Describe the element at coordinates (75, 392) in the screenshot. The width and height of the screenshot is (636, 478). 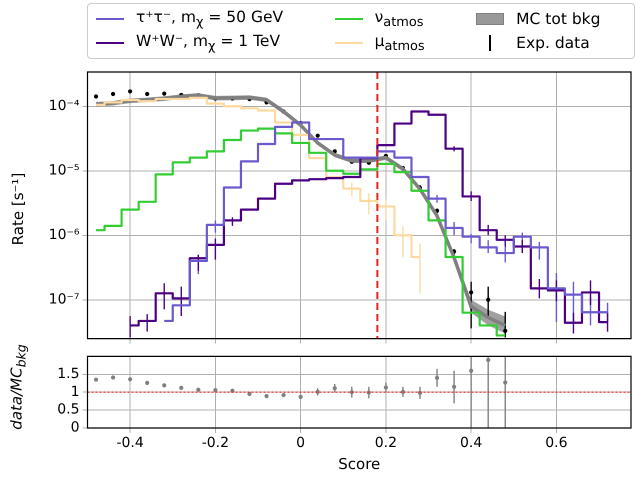
I see `y-tick-label: 1` at that location.